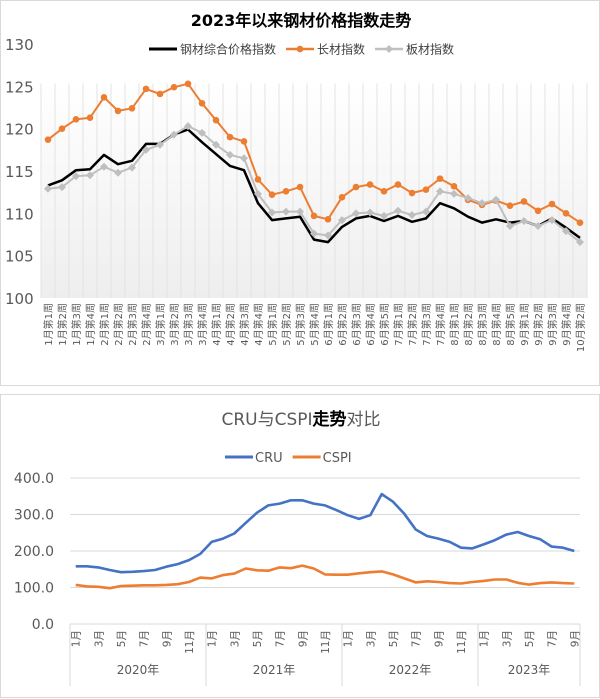 The image size is (600, 699). Describe the element at coordinates (430, 49) in the screenshot. I see `legend-label: 板材指数` at that location.